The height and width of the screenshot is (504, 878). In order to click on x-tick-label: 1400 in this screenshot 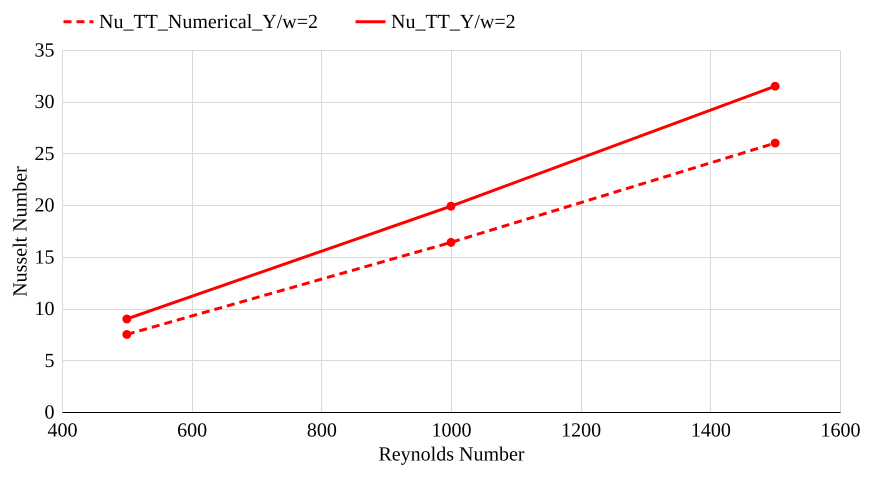, I will do `click(710, 431)`.